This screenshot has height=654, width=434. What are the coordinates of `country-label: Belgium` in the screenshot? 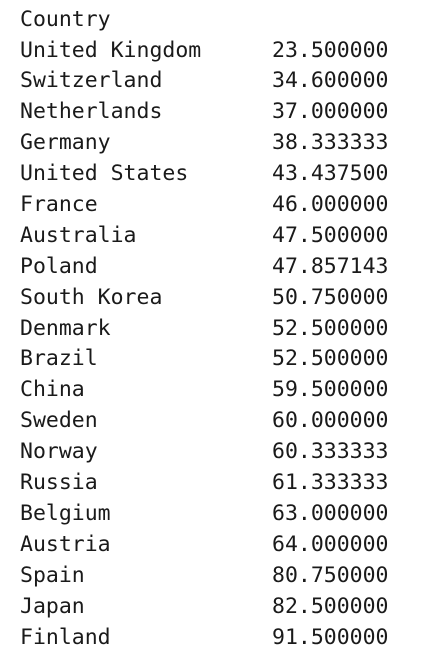 It's located at (65, 513).